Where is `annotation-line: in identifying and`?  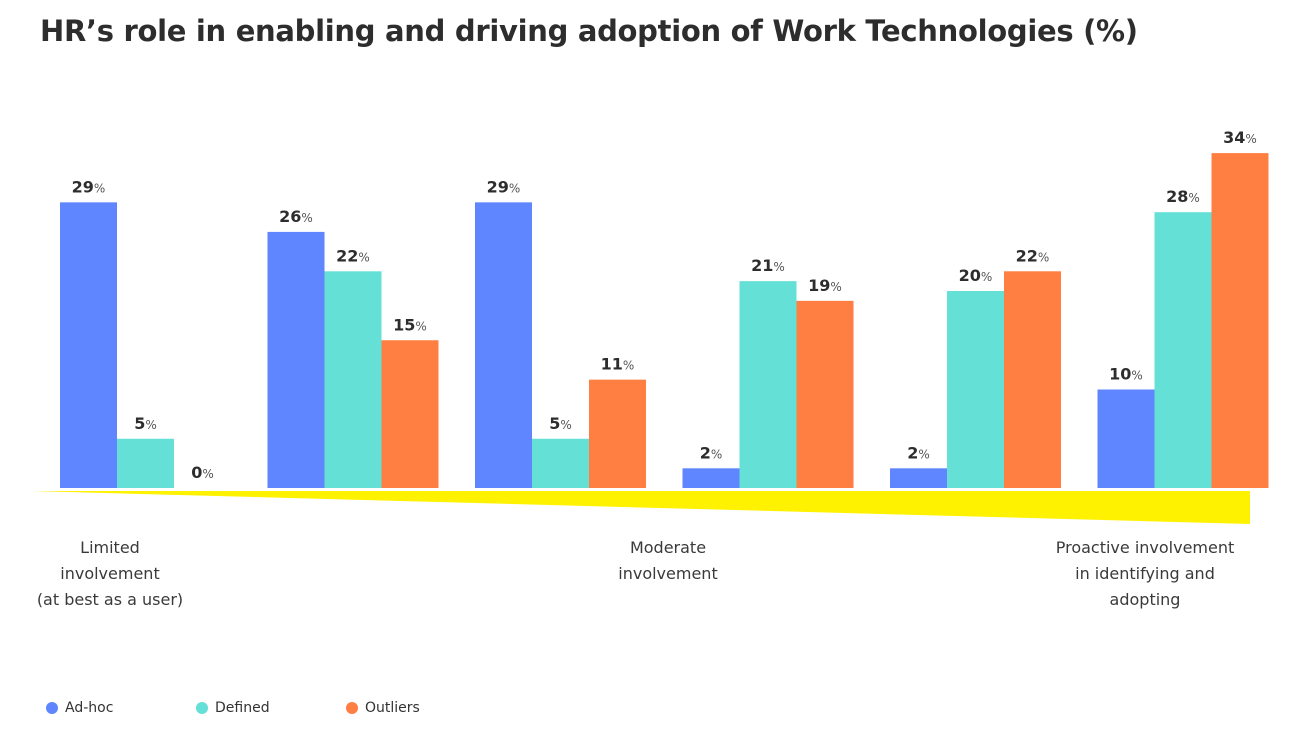 annotation-line: in identifying and is located at coordinates (1145, 573).